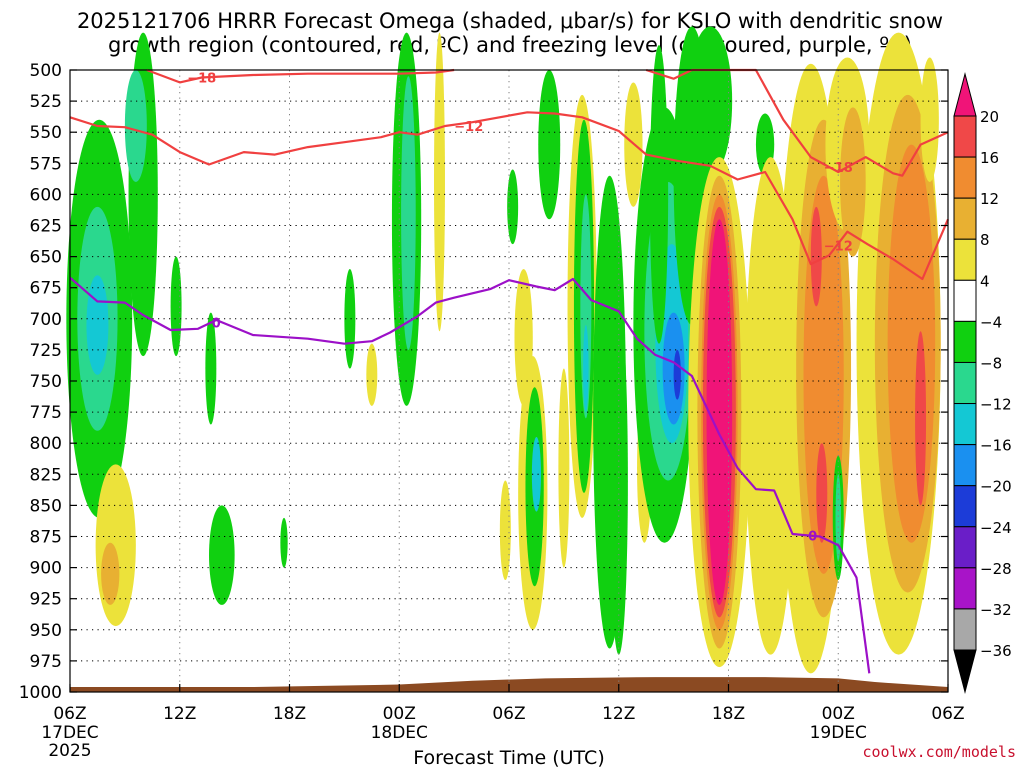  What do you see at coordinates (939, 752) in the screenshot?
I see `credit-text: coolwx.com/models` at bounding box center [939, 752].